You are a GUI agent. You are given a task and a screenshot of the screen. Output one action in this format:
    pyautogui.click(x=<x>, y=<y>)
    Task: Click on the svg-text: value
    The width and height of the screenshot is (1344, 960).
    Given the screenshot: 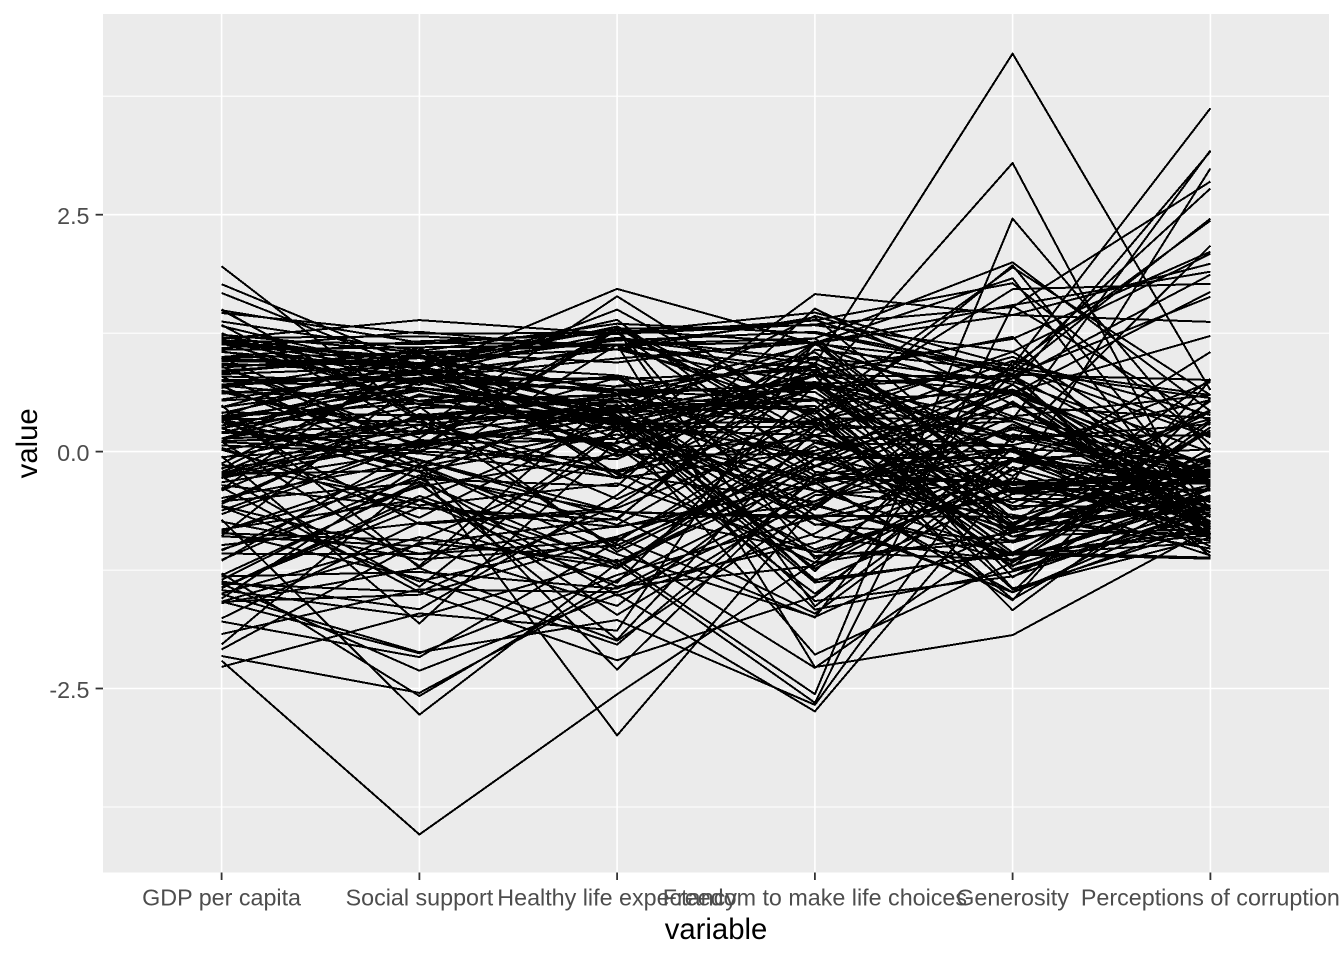 What is the action you would take?
    pyautogui.click(x=27, y=443)
    